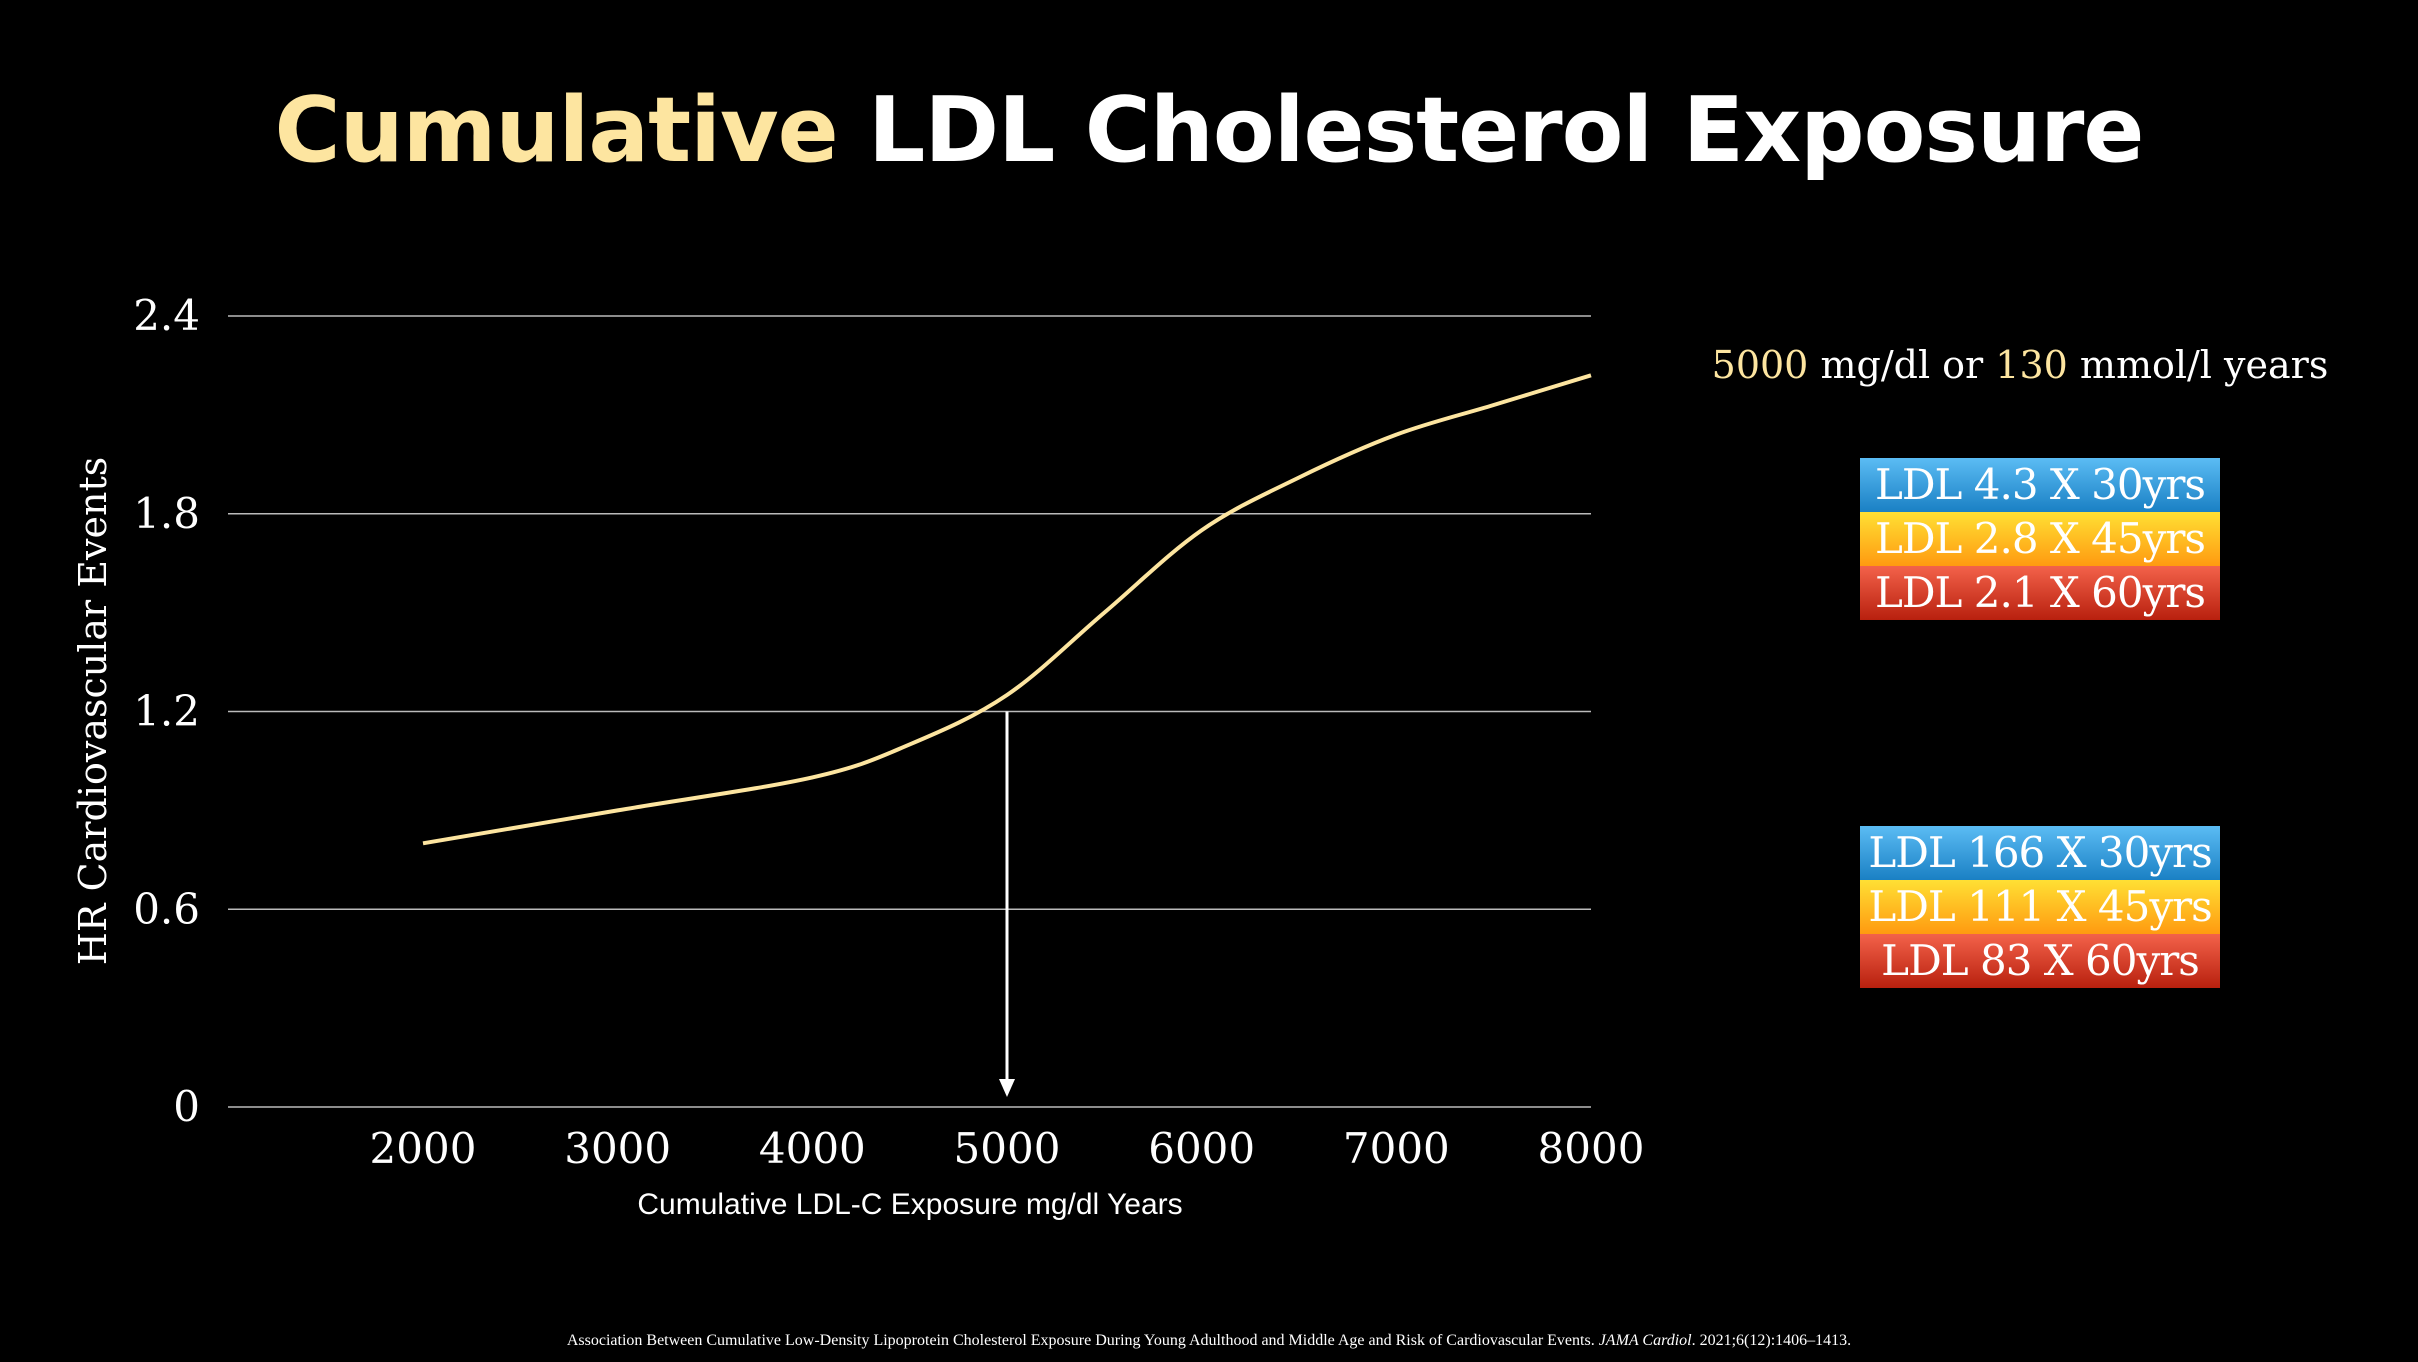 This screenshot has height=1362, width=2418. What do you see at coordinates (93, 711) in the screenshot?
I see `y-axis-label: HR Cardiovascular Events` at bounding box center [93, 711].